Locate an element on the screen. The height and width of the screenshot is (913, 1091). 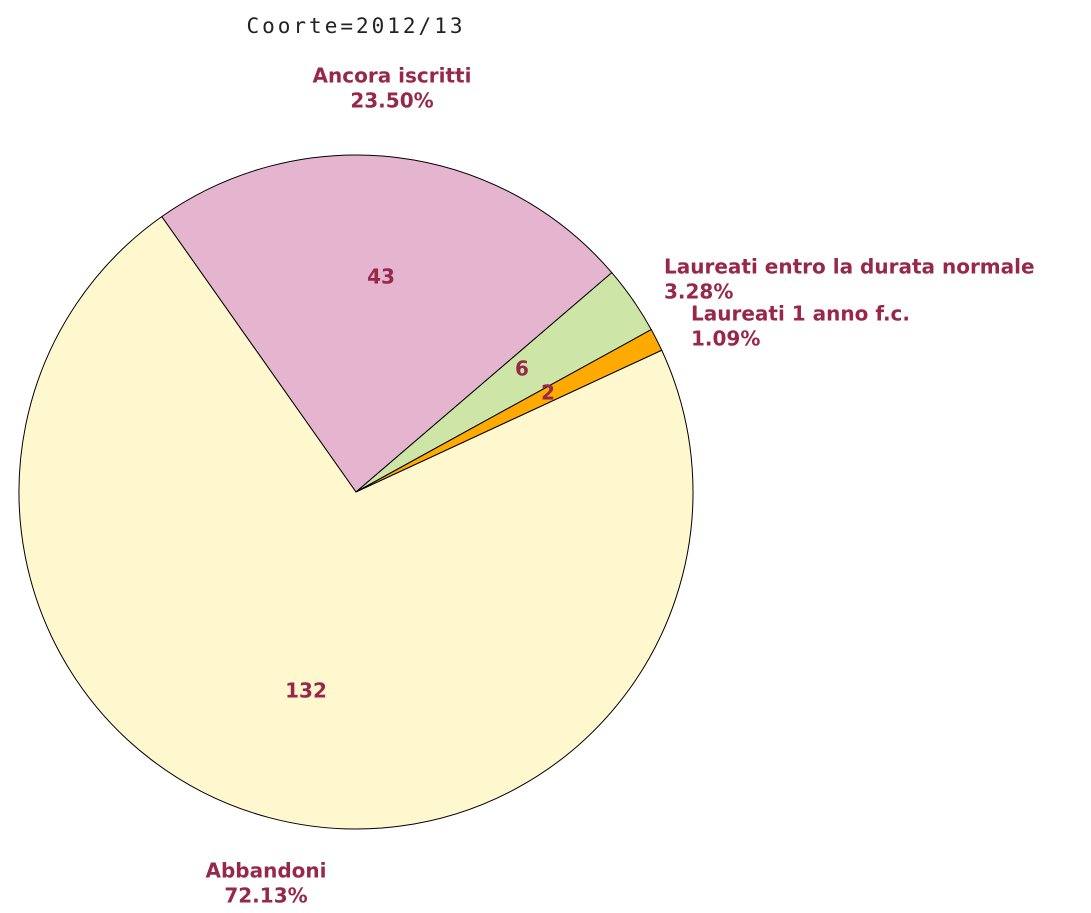
slice-percentage-label: 1.09% is located at coordinates (725, 339).